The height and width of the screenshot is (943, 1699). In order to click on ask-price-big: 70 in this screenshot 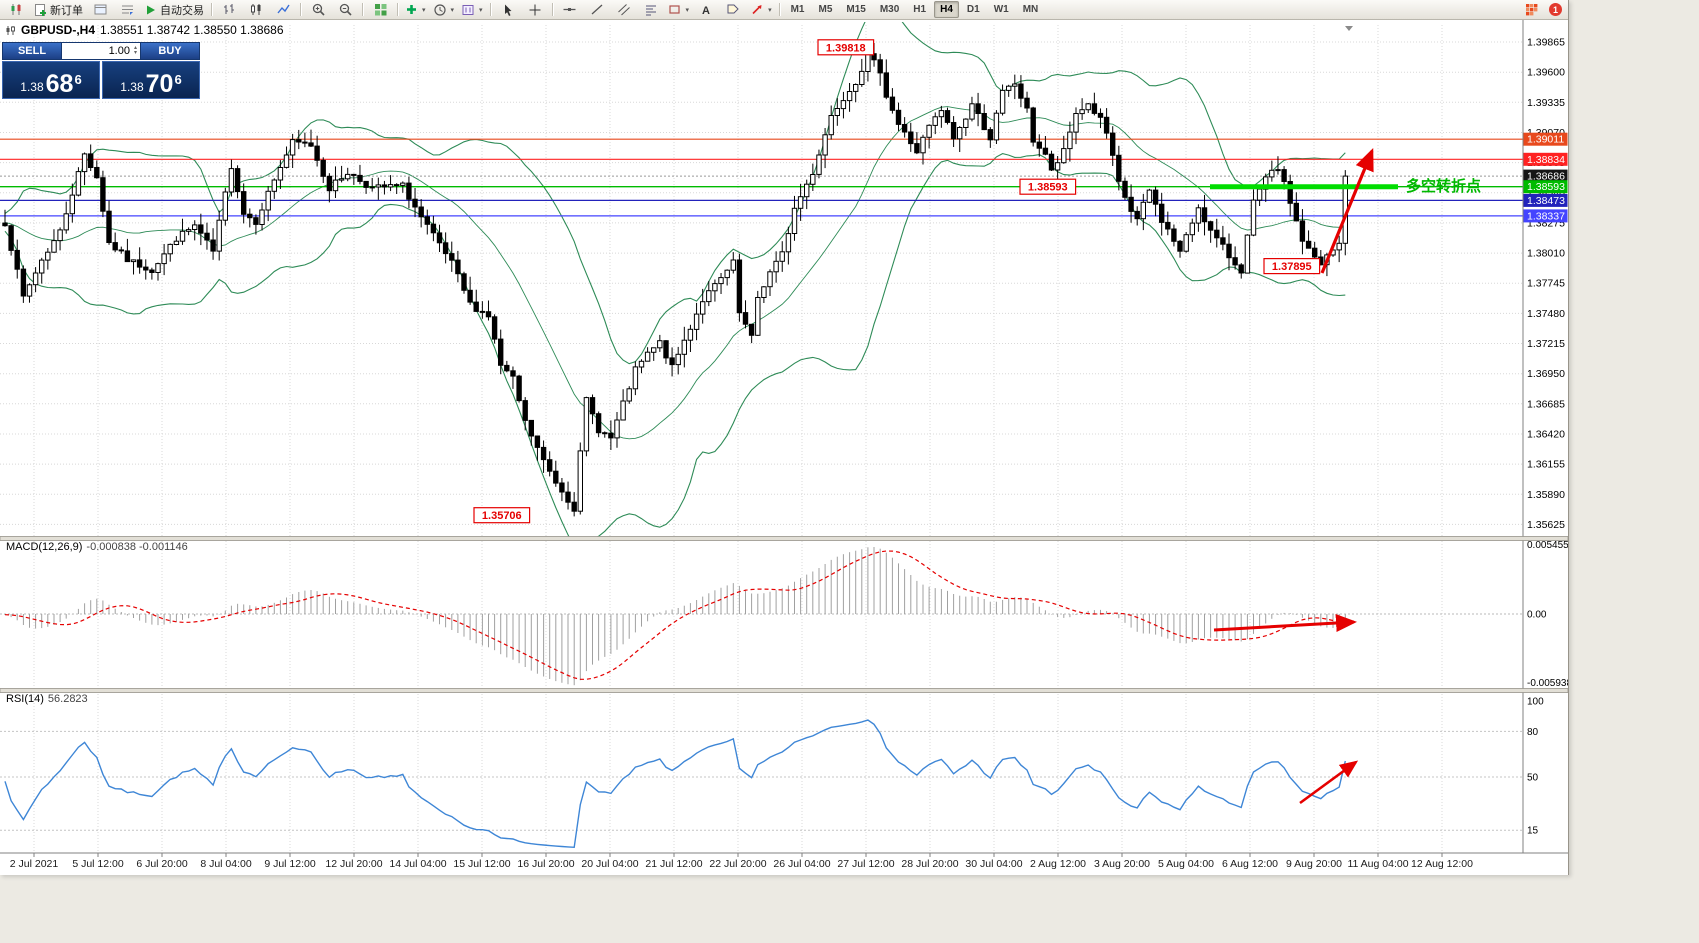, I will do `click(159, 84)`.